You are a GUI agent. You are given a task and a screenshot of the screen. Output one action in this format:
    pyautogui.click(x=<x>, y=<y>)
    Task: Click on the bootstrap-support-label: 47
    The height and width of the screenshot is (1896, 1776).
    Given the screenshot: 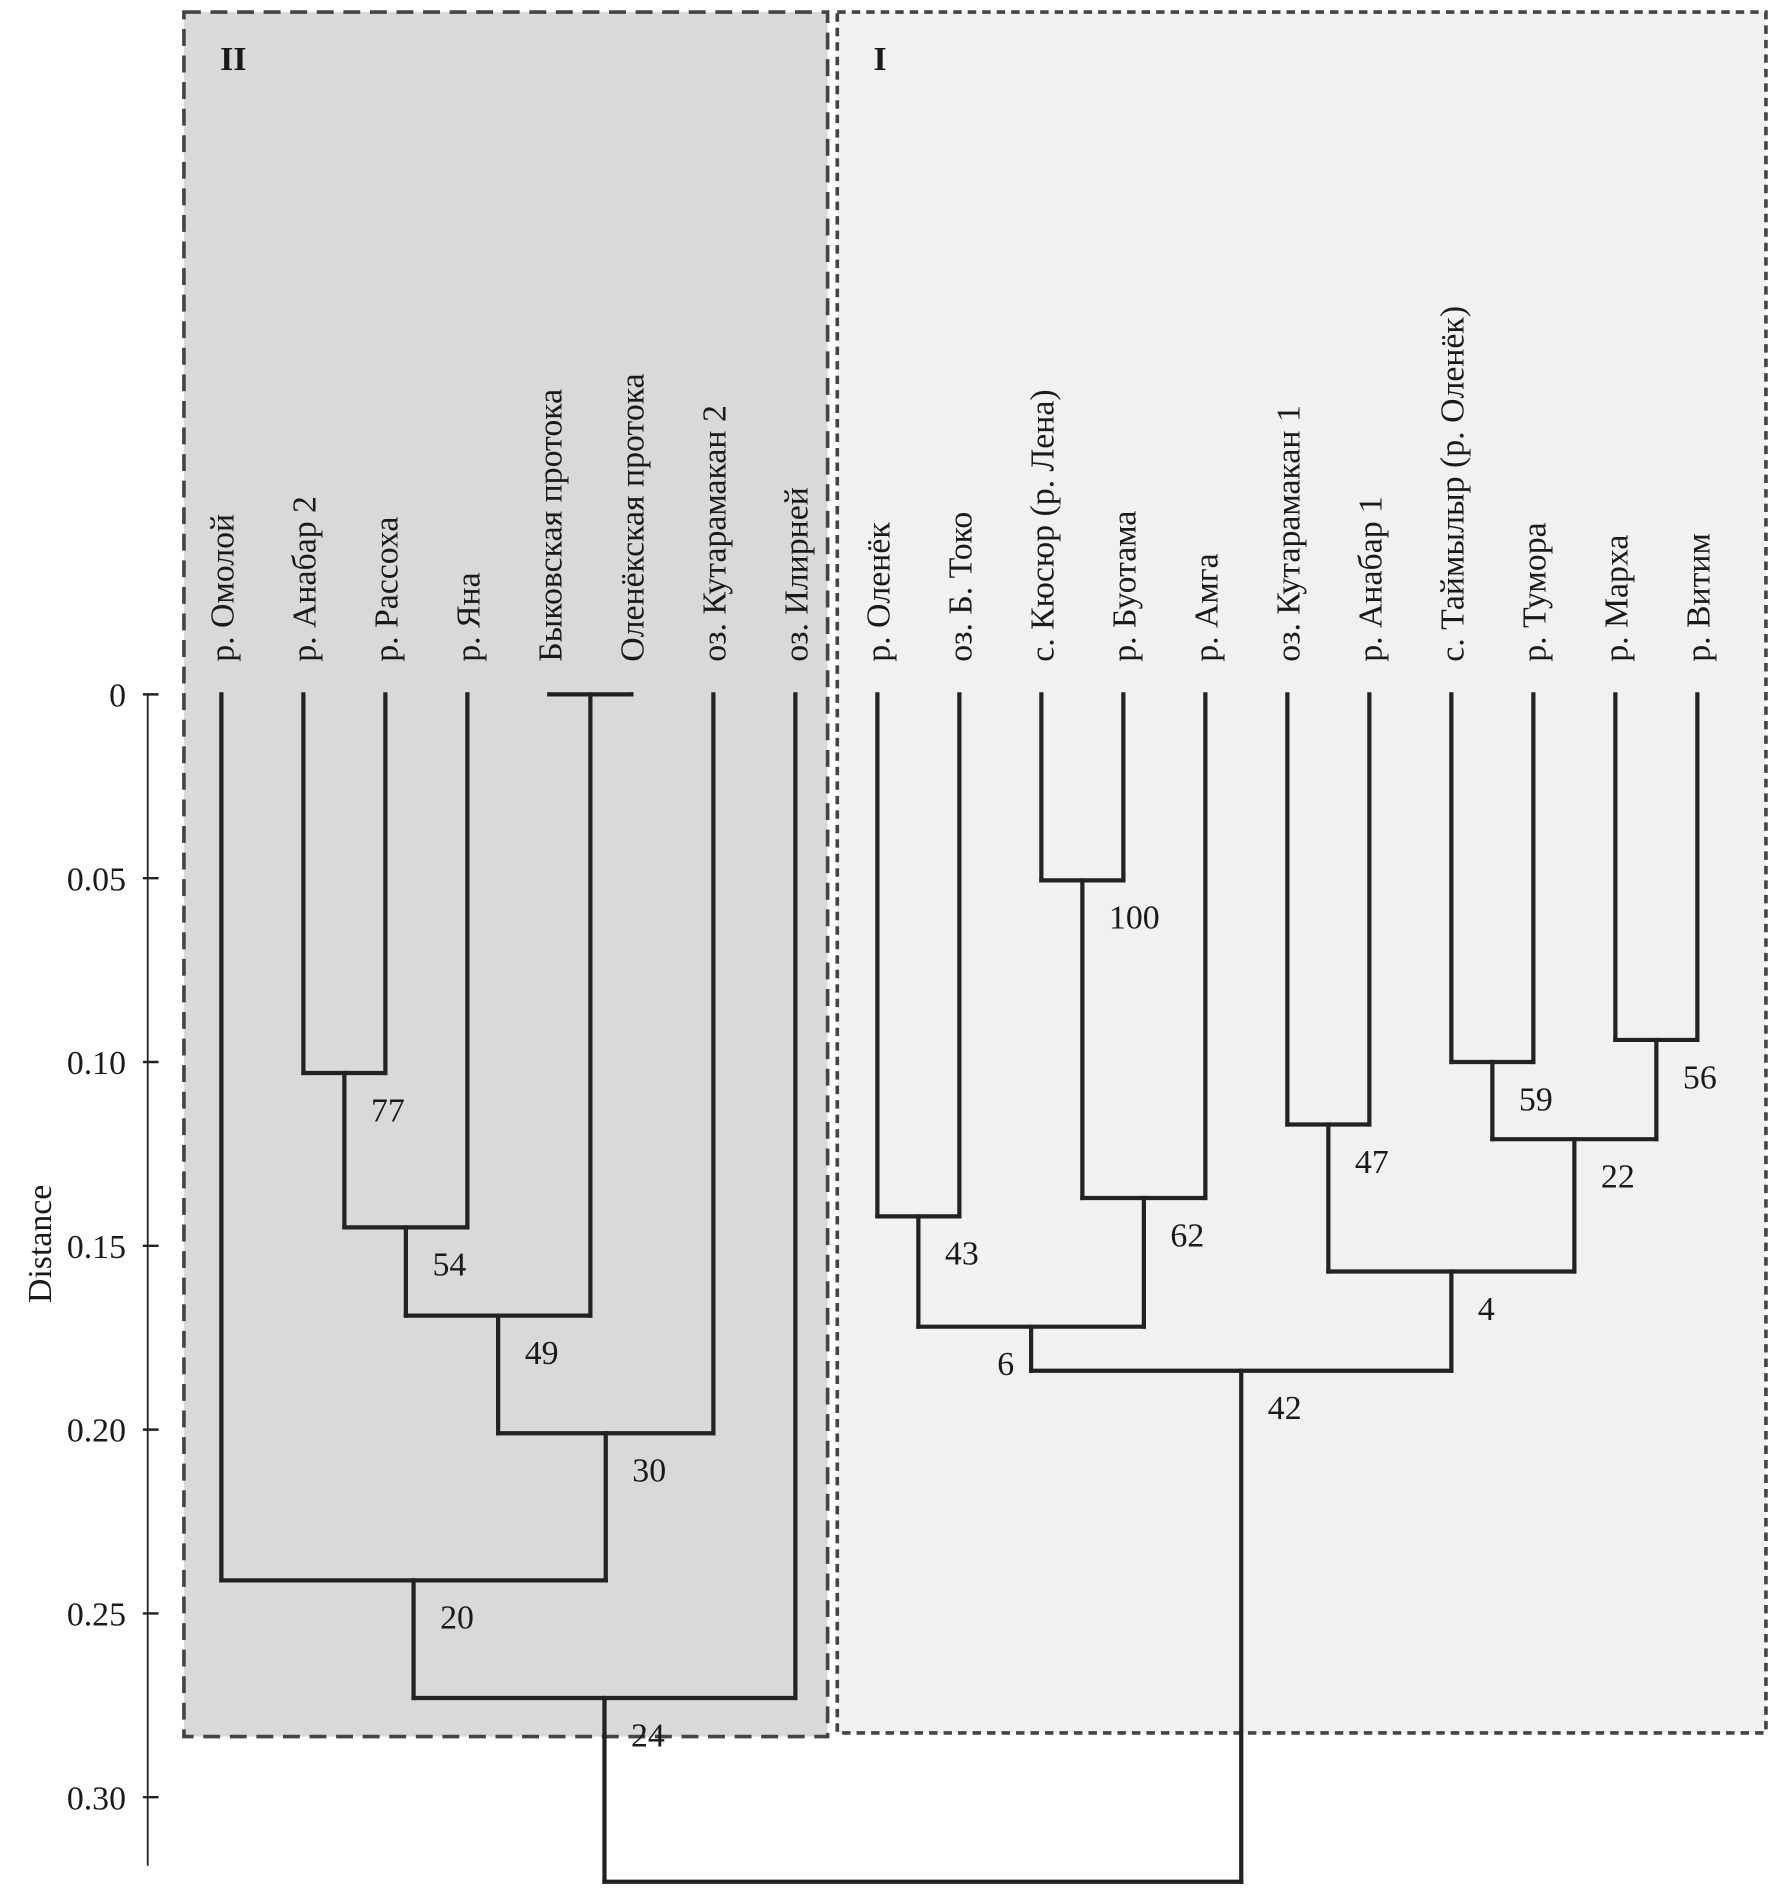 What is the action you would take?
    pyautogui.click(x=1372, y=1162)
    